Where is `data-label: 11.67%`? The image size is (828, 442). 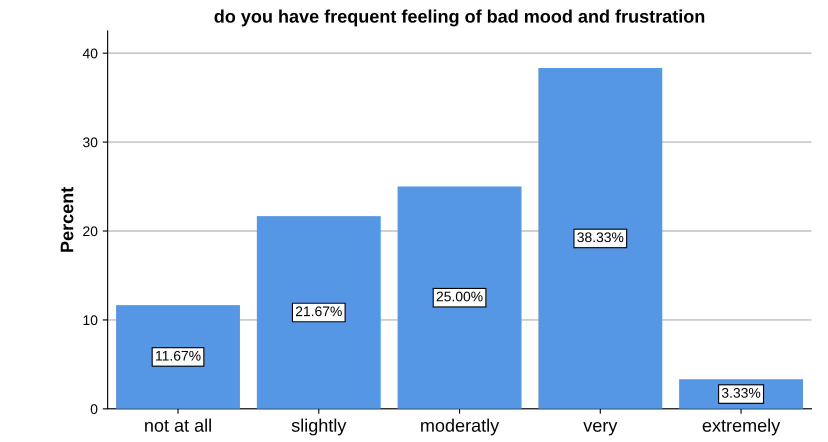
data-label: 11.67% is located at coordinates (178, 355).